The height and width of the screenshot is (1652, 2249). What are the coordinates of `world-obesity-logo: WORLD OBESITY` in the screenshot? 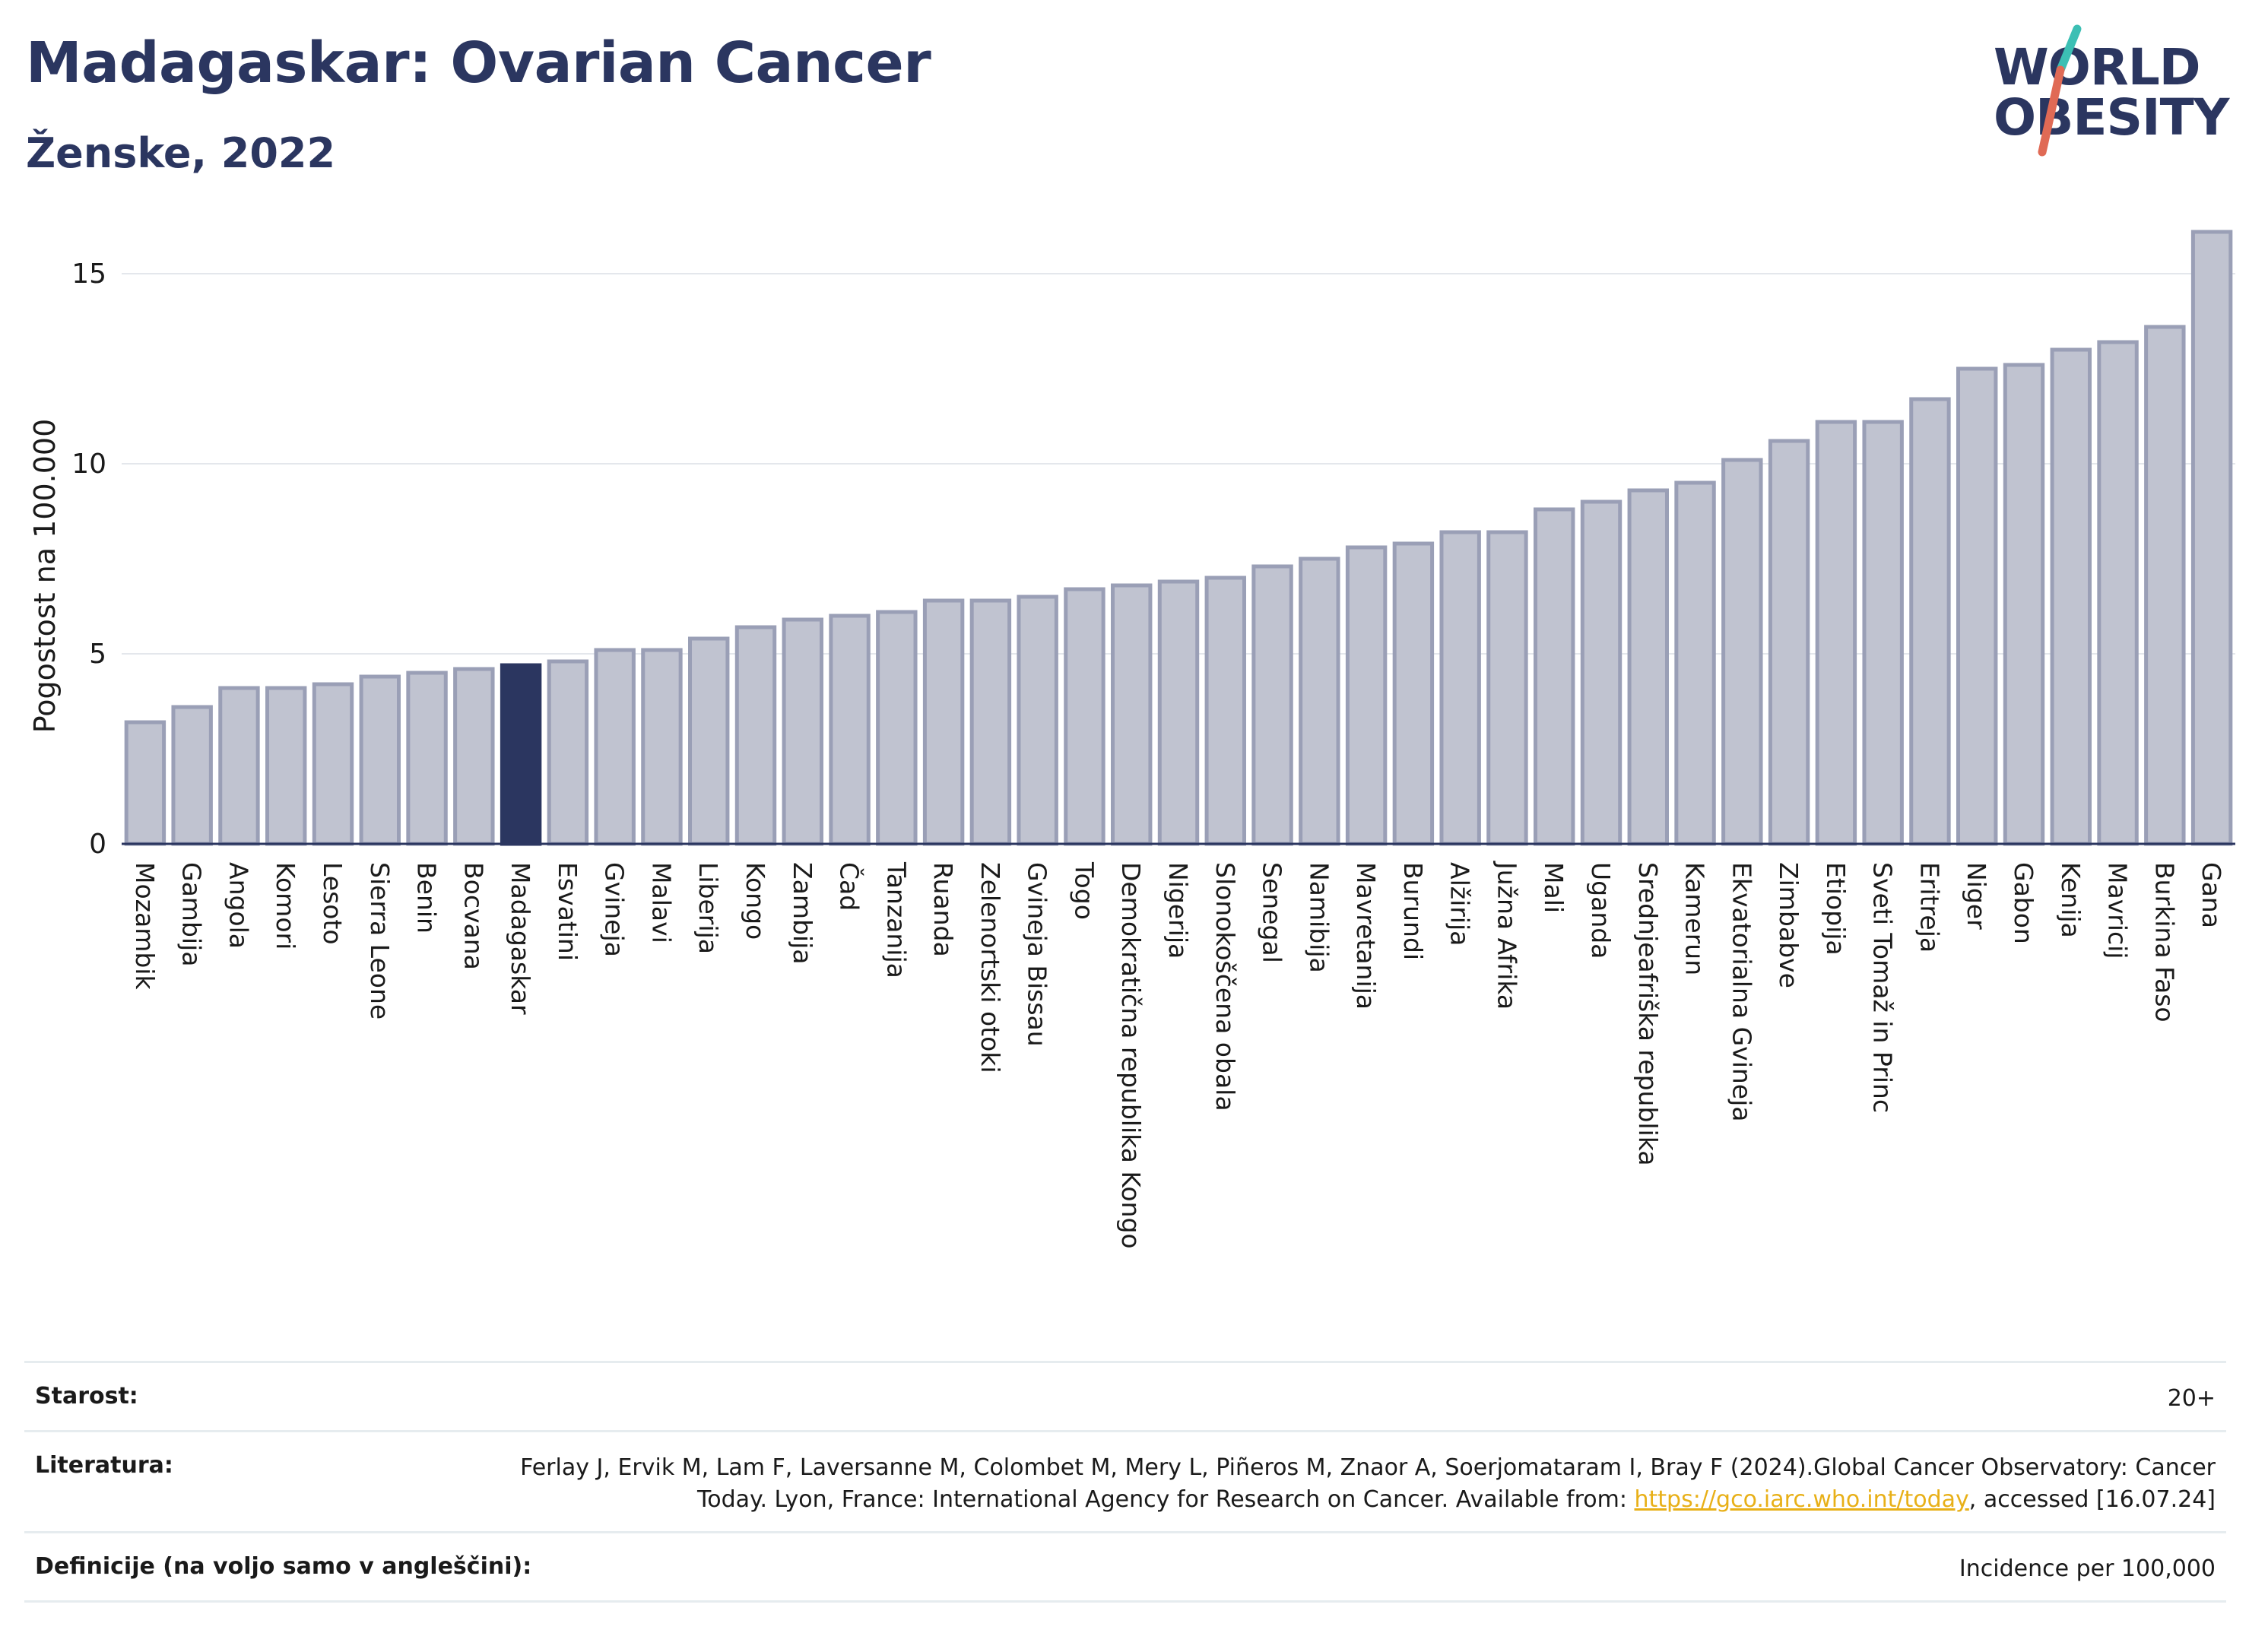 It's located at (2106, 91).